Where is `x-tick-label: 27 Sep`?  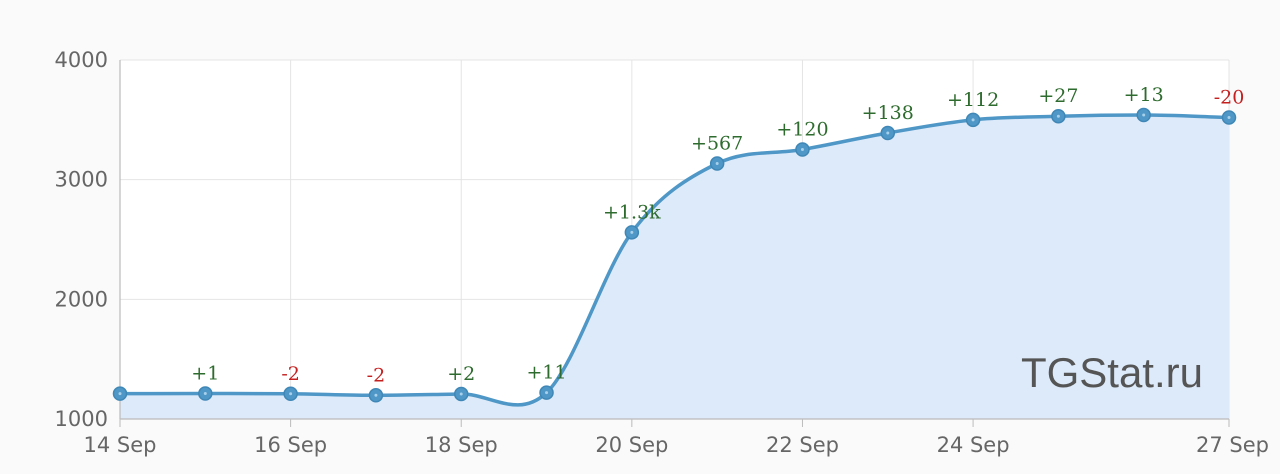
x-tick-label: 27 Sep is located at coordinates (1232, 445).